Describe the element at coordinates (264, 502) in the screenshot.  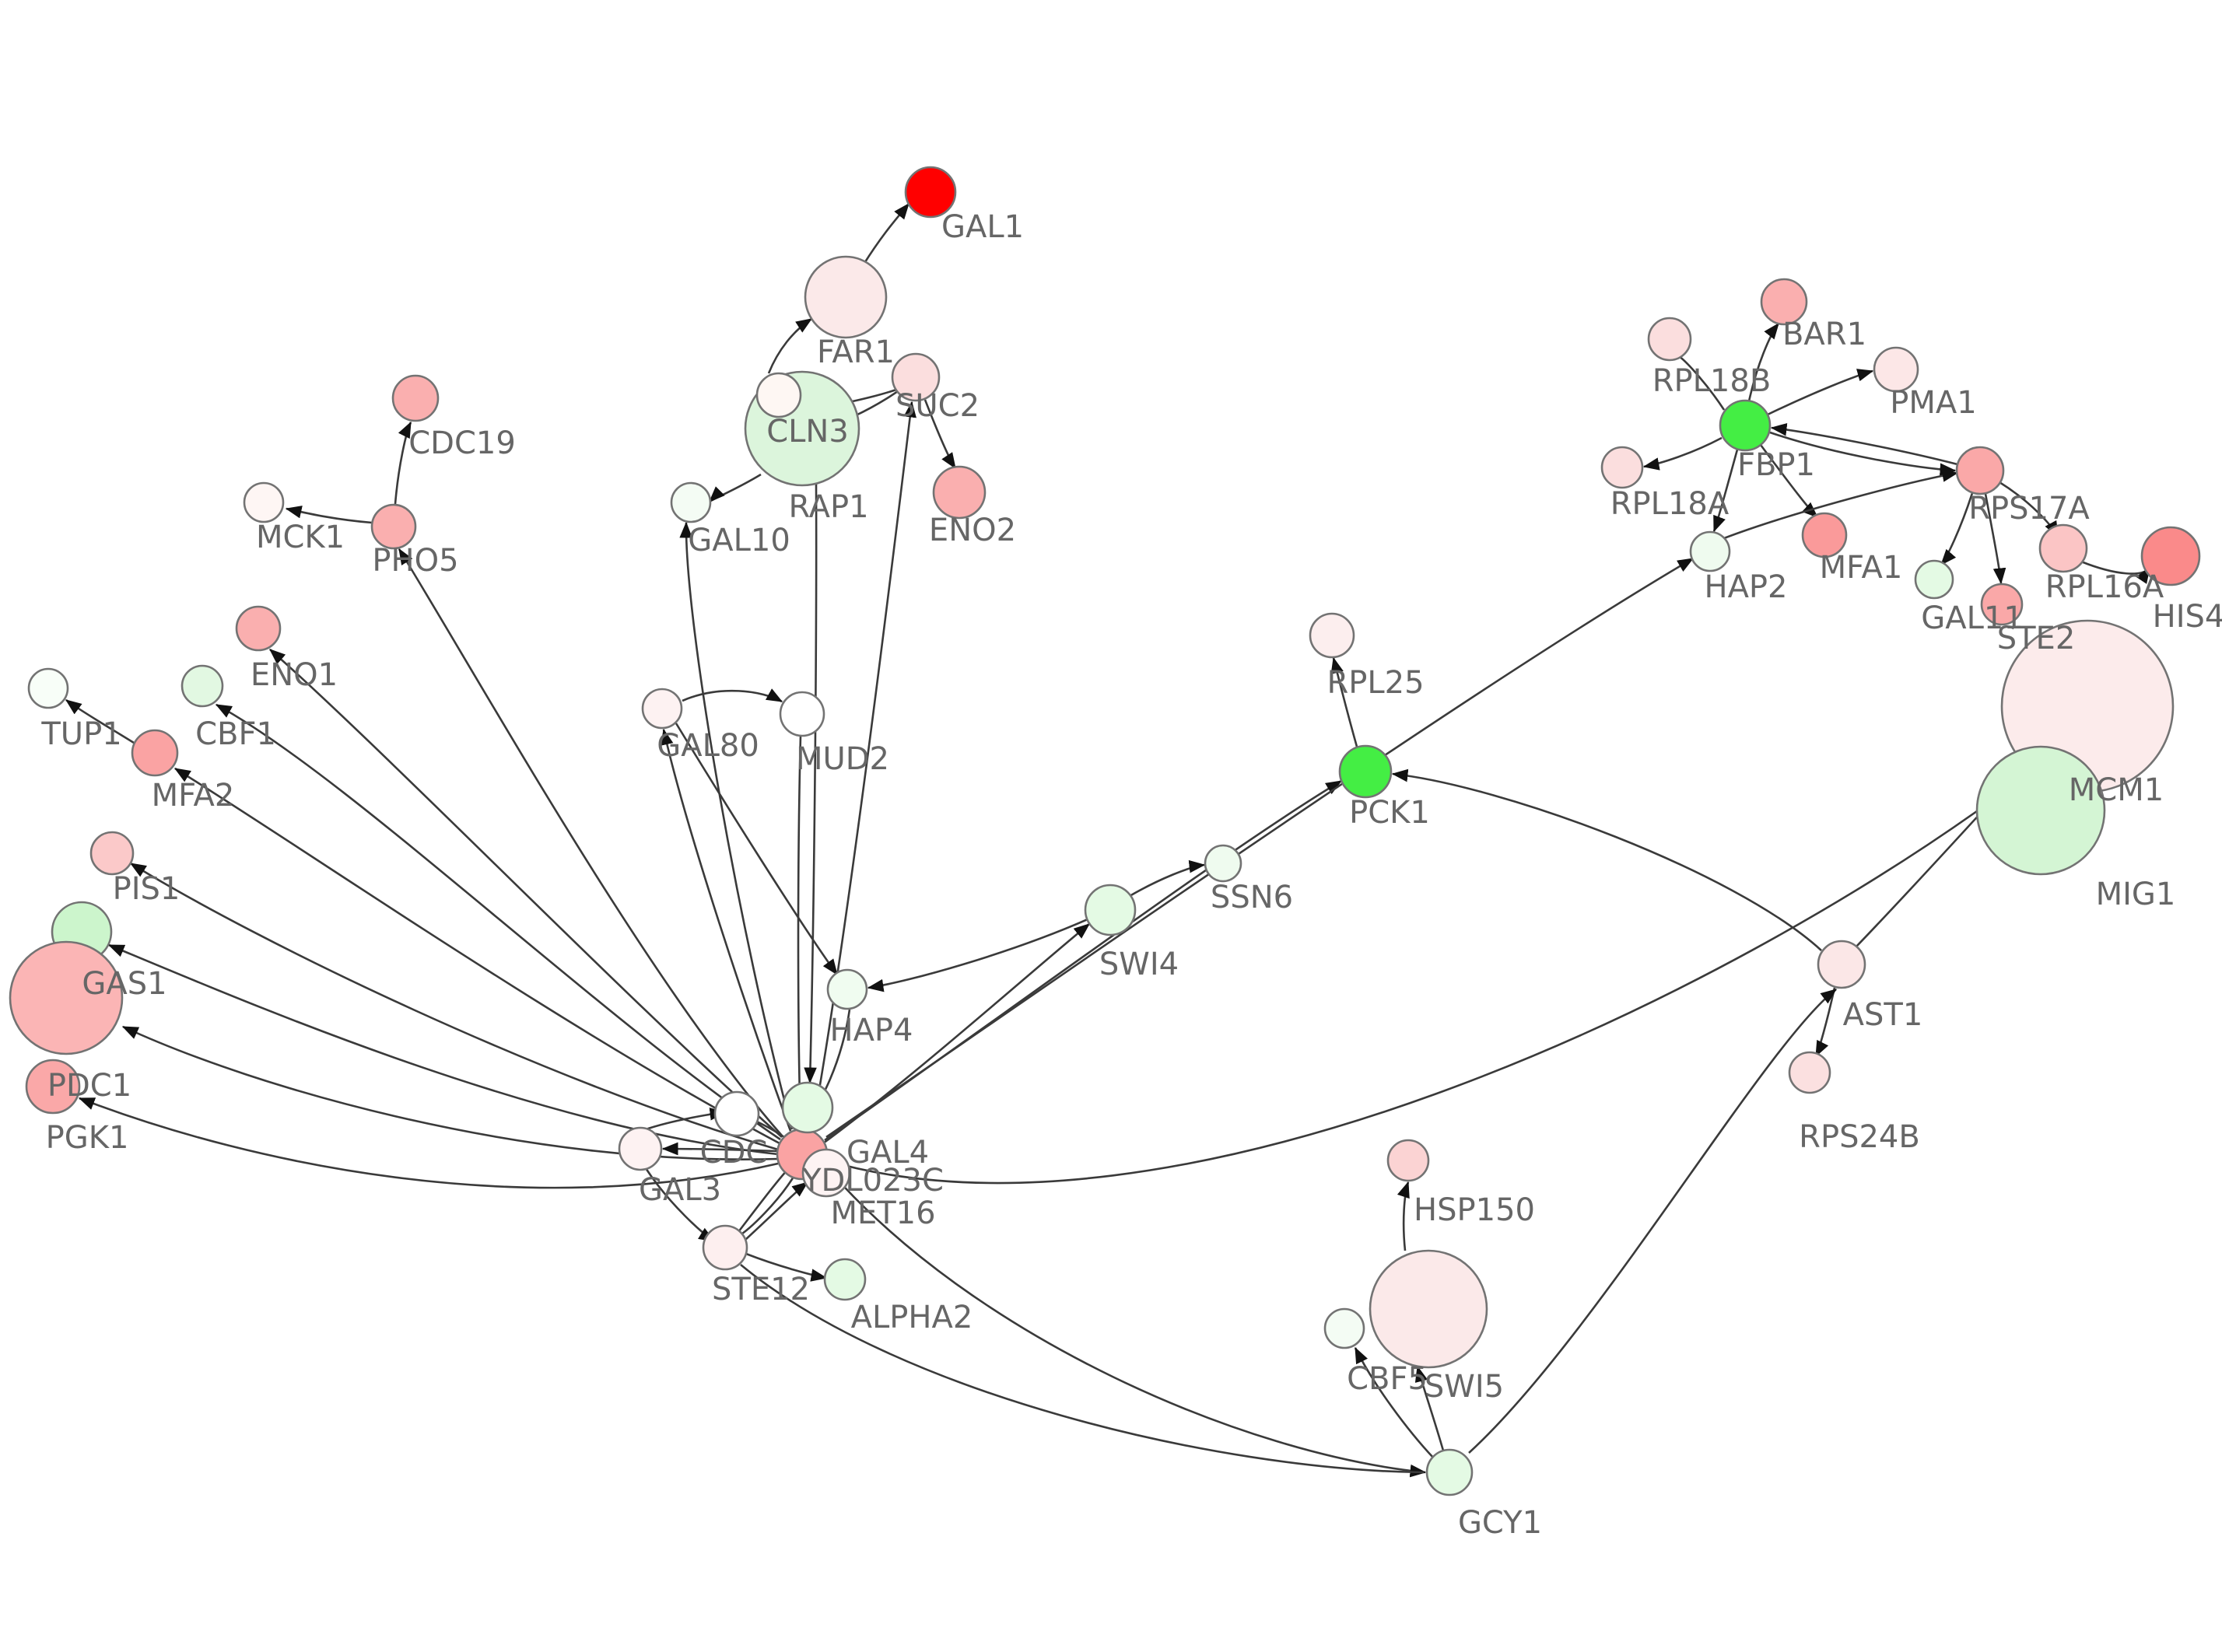
I see `node-mck1` at that location.